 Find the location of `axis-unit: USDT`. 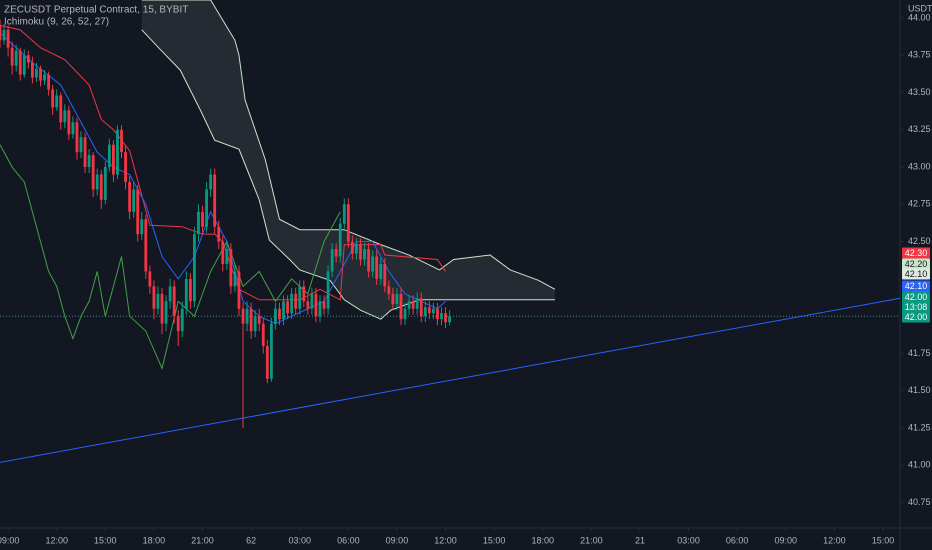

axis-unit: USDT is located at coordinates (920, 8).